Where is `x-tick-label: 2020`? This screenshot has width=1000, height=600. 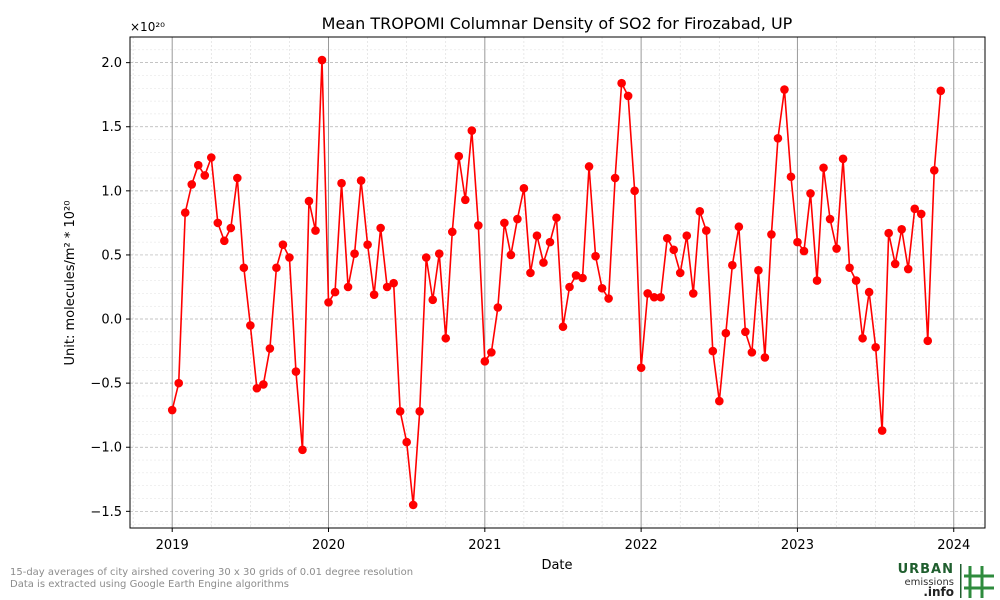 x-tick-label: 2020 is located at coordinates (328, 545).